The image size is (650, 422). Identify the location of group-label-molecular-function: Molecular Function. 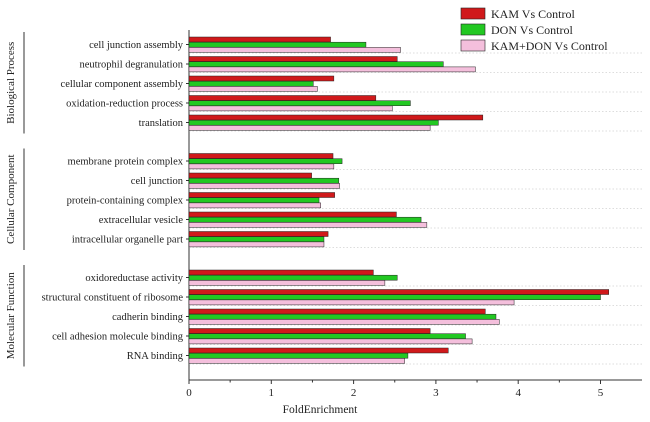
(11, 316).